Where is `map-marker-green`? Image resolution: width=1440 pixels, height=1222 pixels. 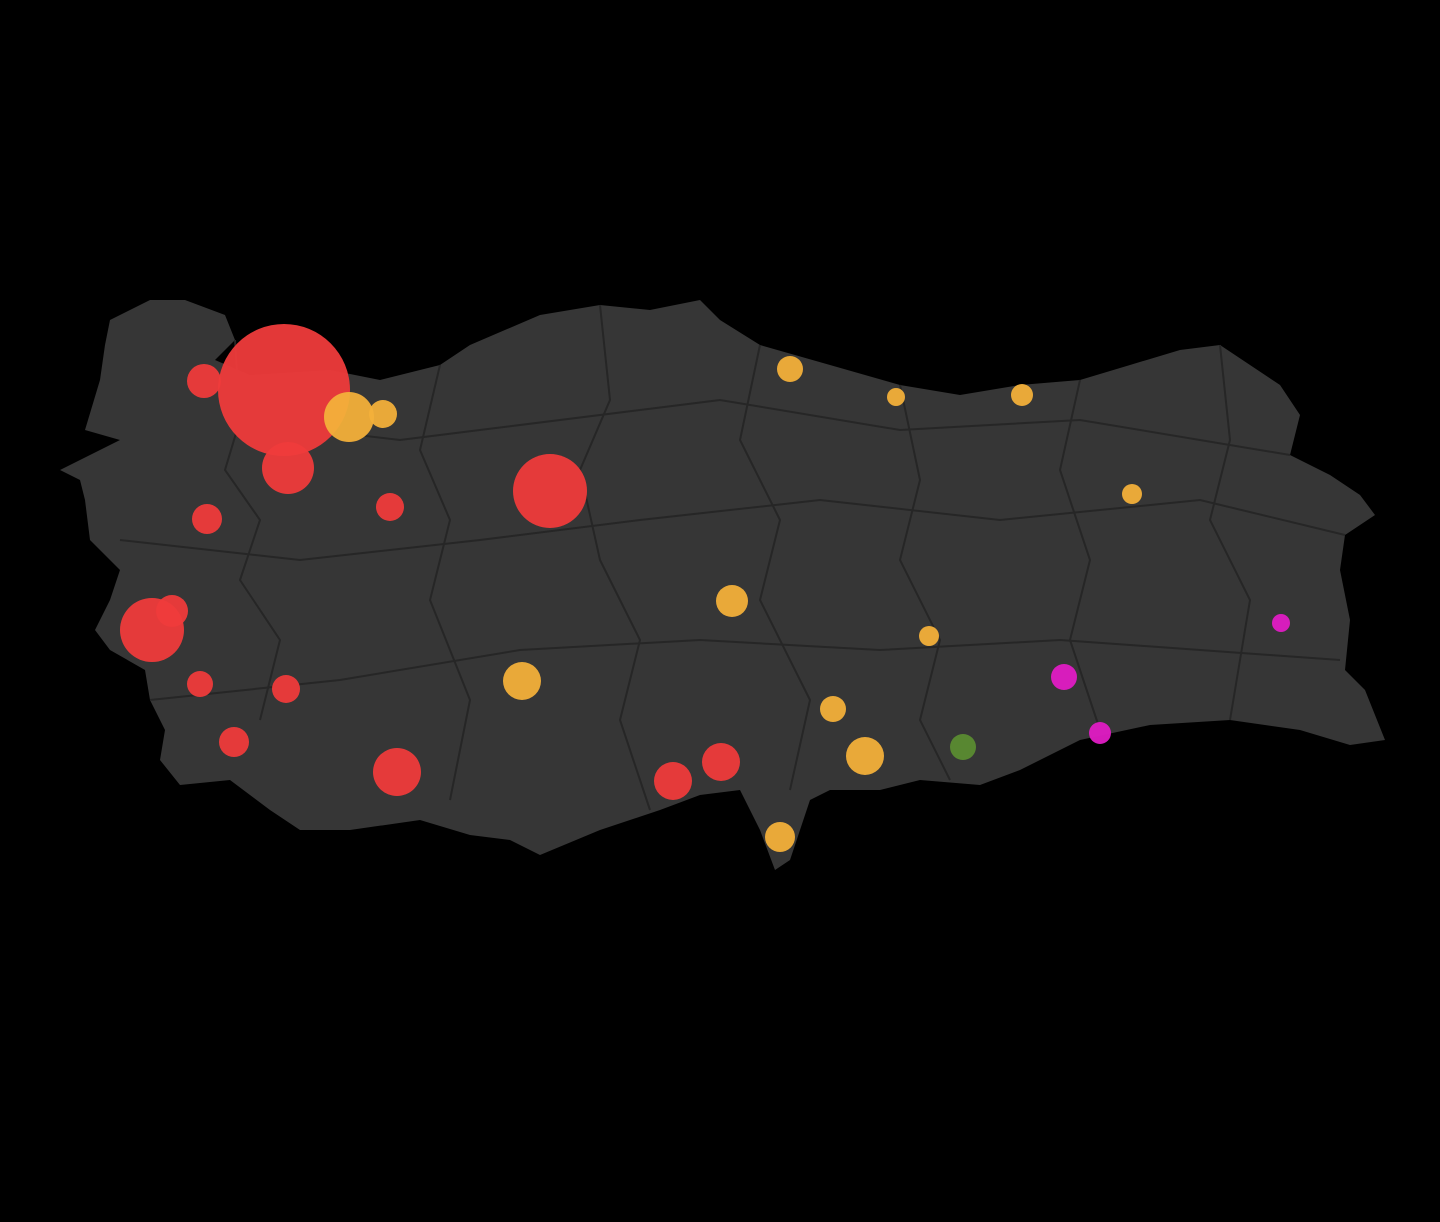
map-marker-green is located at coordinates (963, 747).